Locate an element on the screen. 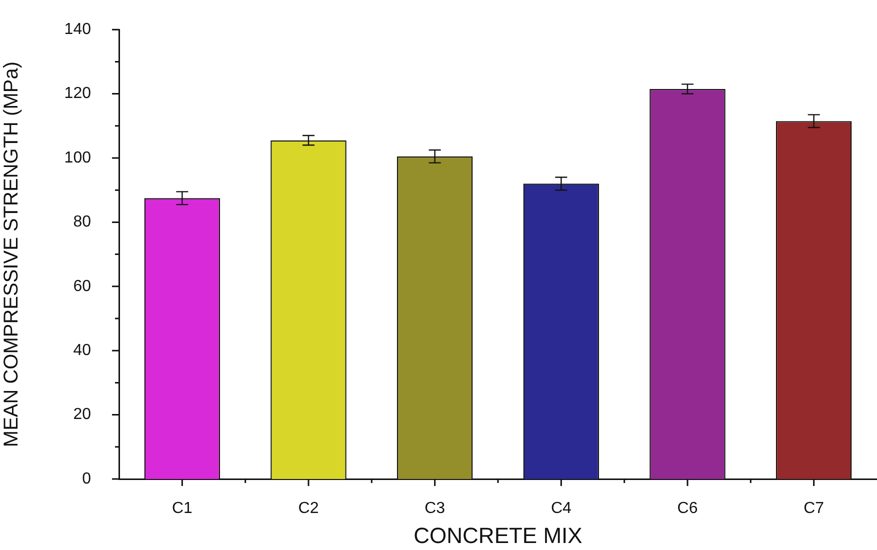  y-tick-label: 40 is located at coordinates (82, 351).